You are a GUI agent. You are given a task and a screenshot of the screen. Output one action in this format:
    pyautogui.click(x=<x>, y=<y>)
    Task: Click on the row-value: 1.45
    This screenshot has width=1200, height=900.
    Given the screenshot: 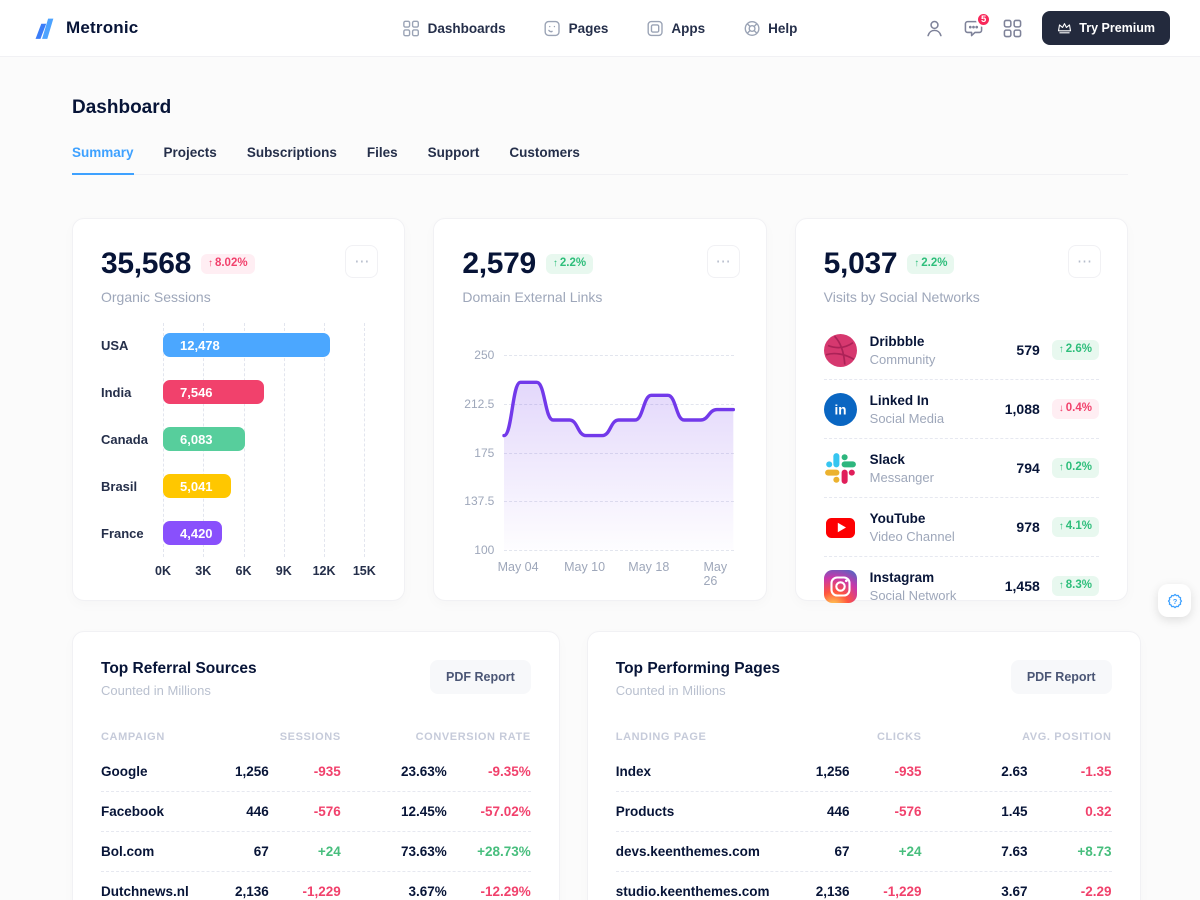 What is the action you would take?
    pyautogui.click(x=1014, y=811)
    